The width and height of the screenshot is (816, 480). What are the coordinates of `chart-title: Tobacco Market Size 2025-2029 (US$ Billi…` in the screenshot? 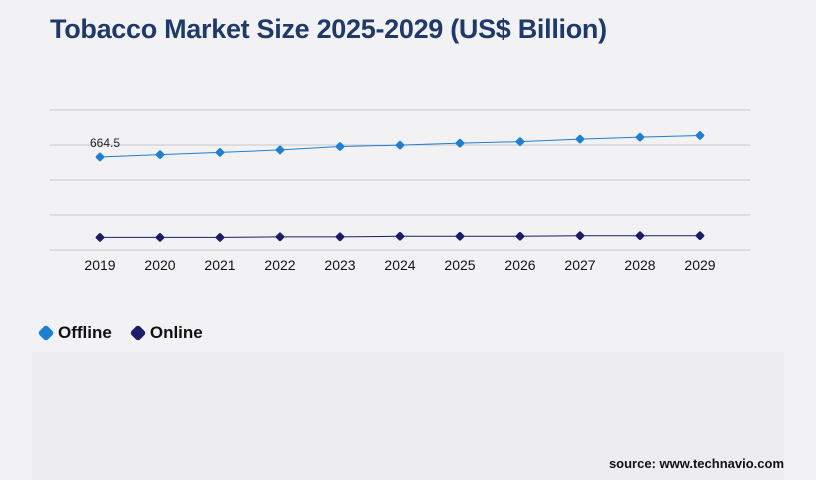 It's located at (328, 29).